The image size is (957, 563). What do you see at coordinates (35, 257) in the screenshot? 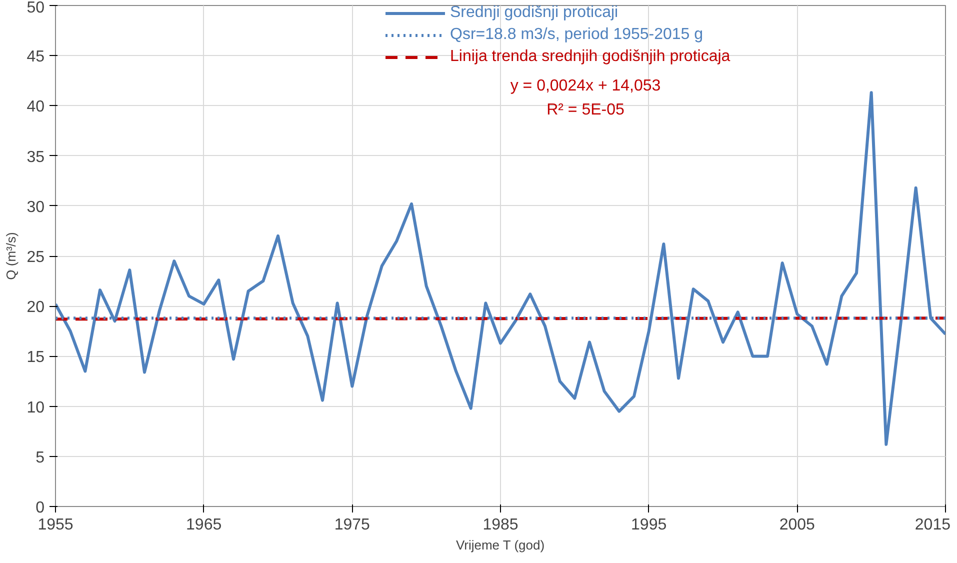
I see `y-tick-label: 25` at bounding box center [35, 257].